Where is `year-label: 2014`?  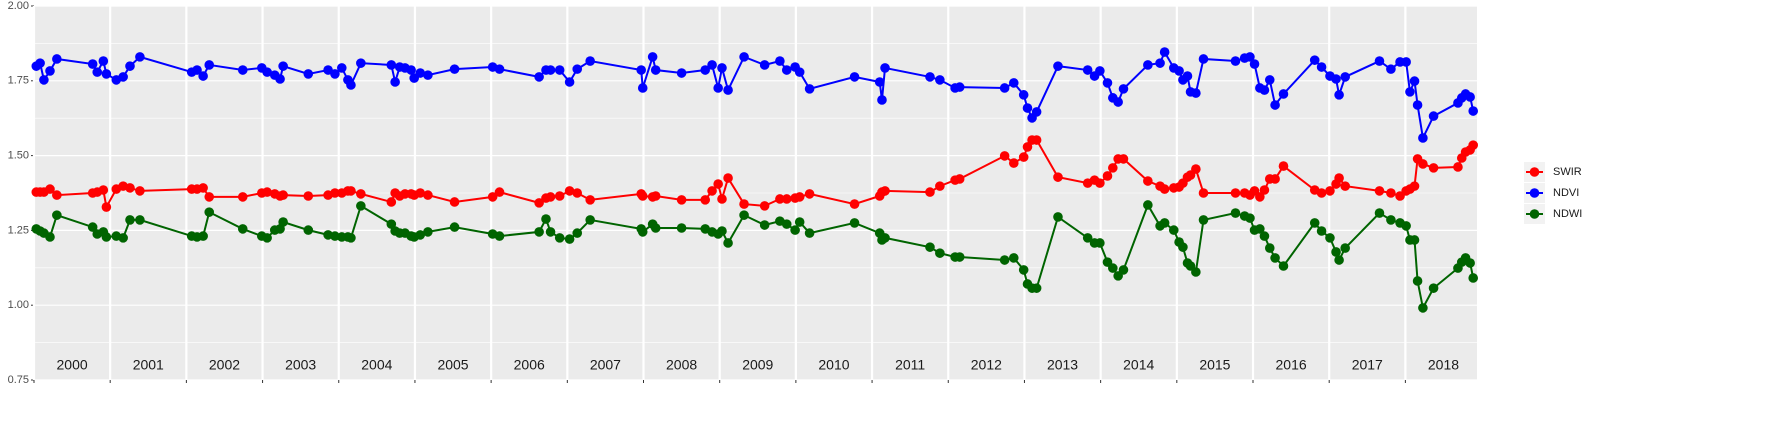
year-label: 2014 is located at coordinates (1138, 365).